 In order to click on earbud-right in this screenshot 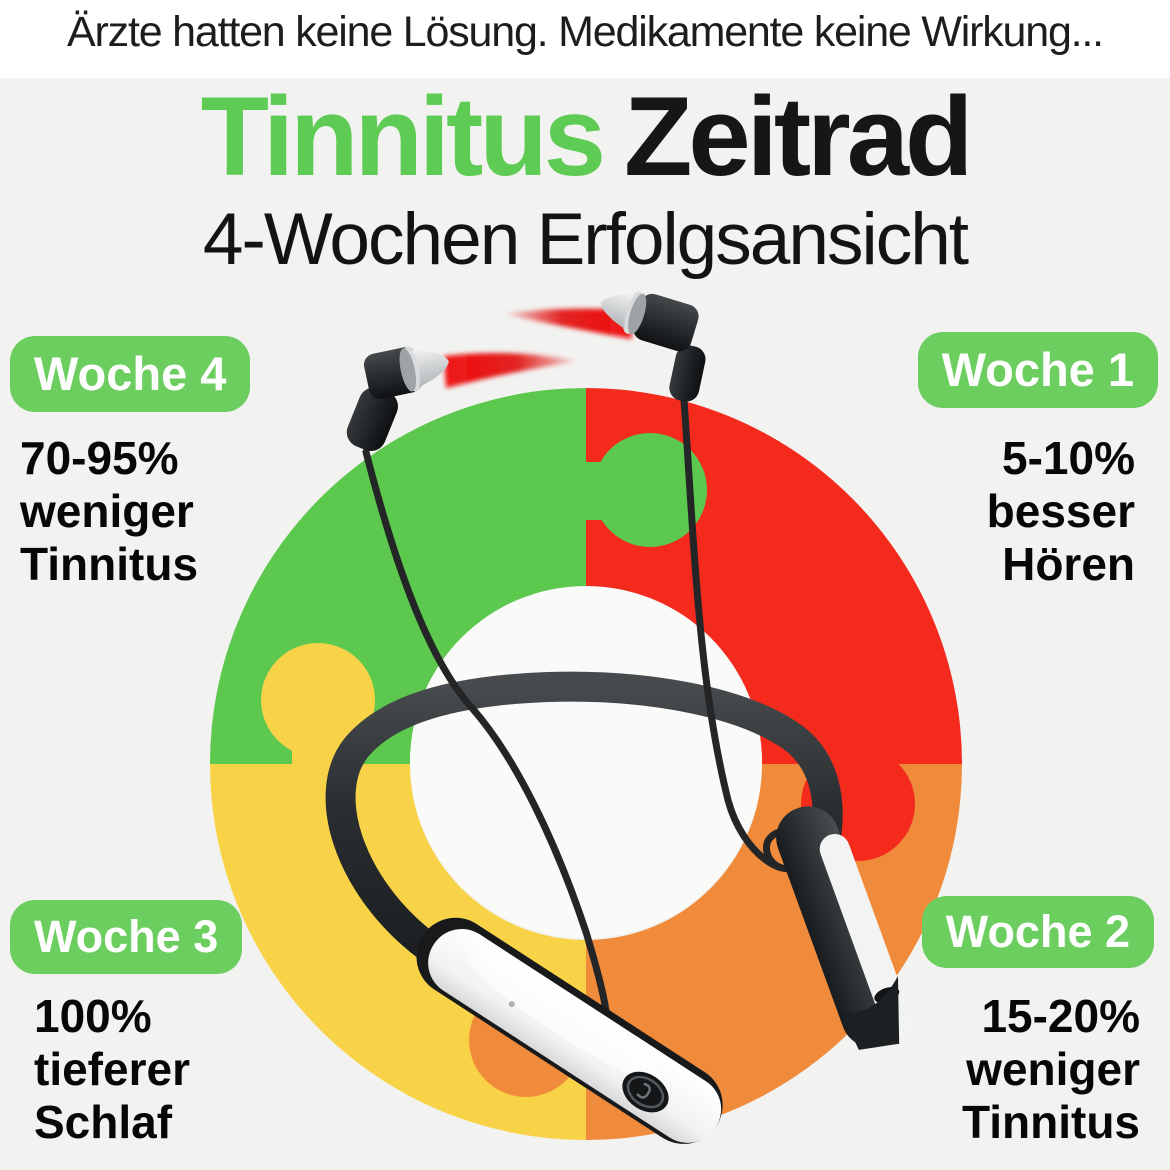, I will do `click(653, 346)`.